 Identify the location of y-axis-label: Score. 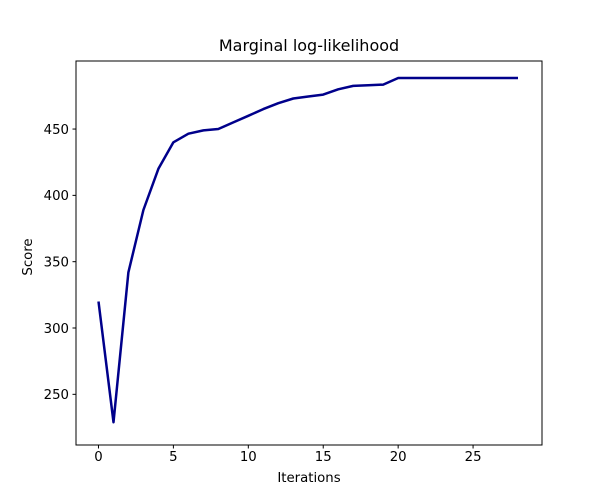
(28, 256).